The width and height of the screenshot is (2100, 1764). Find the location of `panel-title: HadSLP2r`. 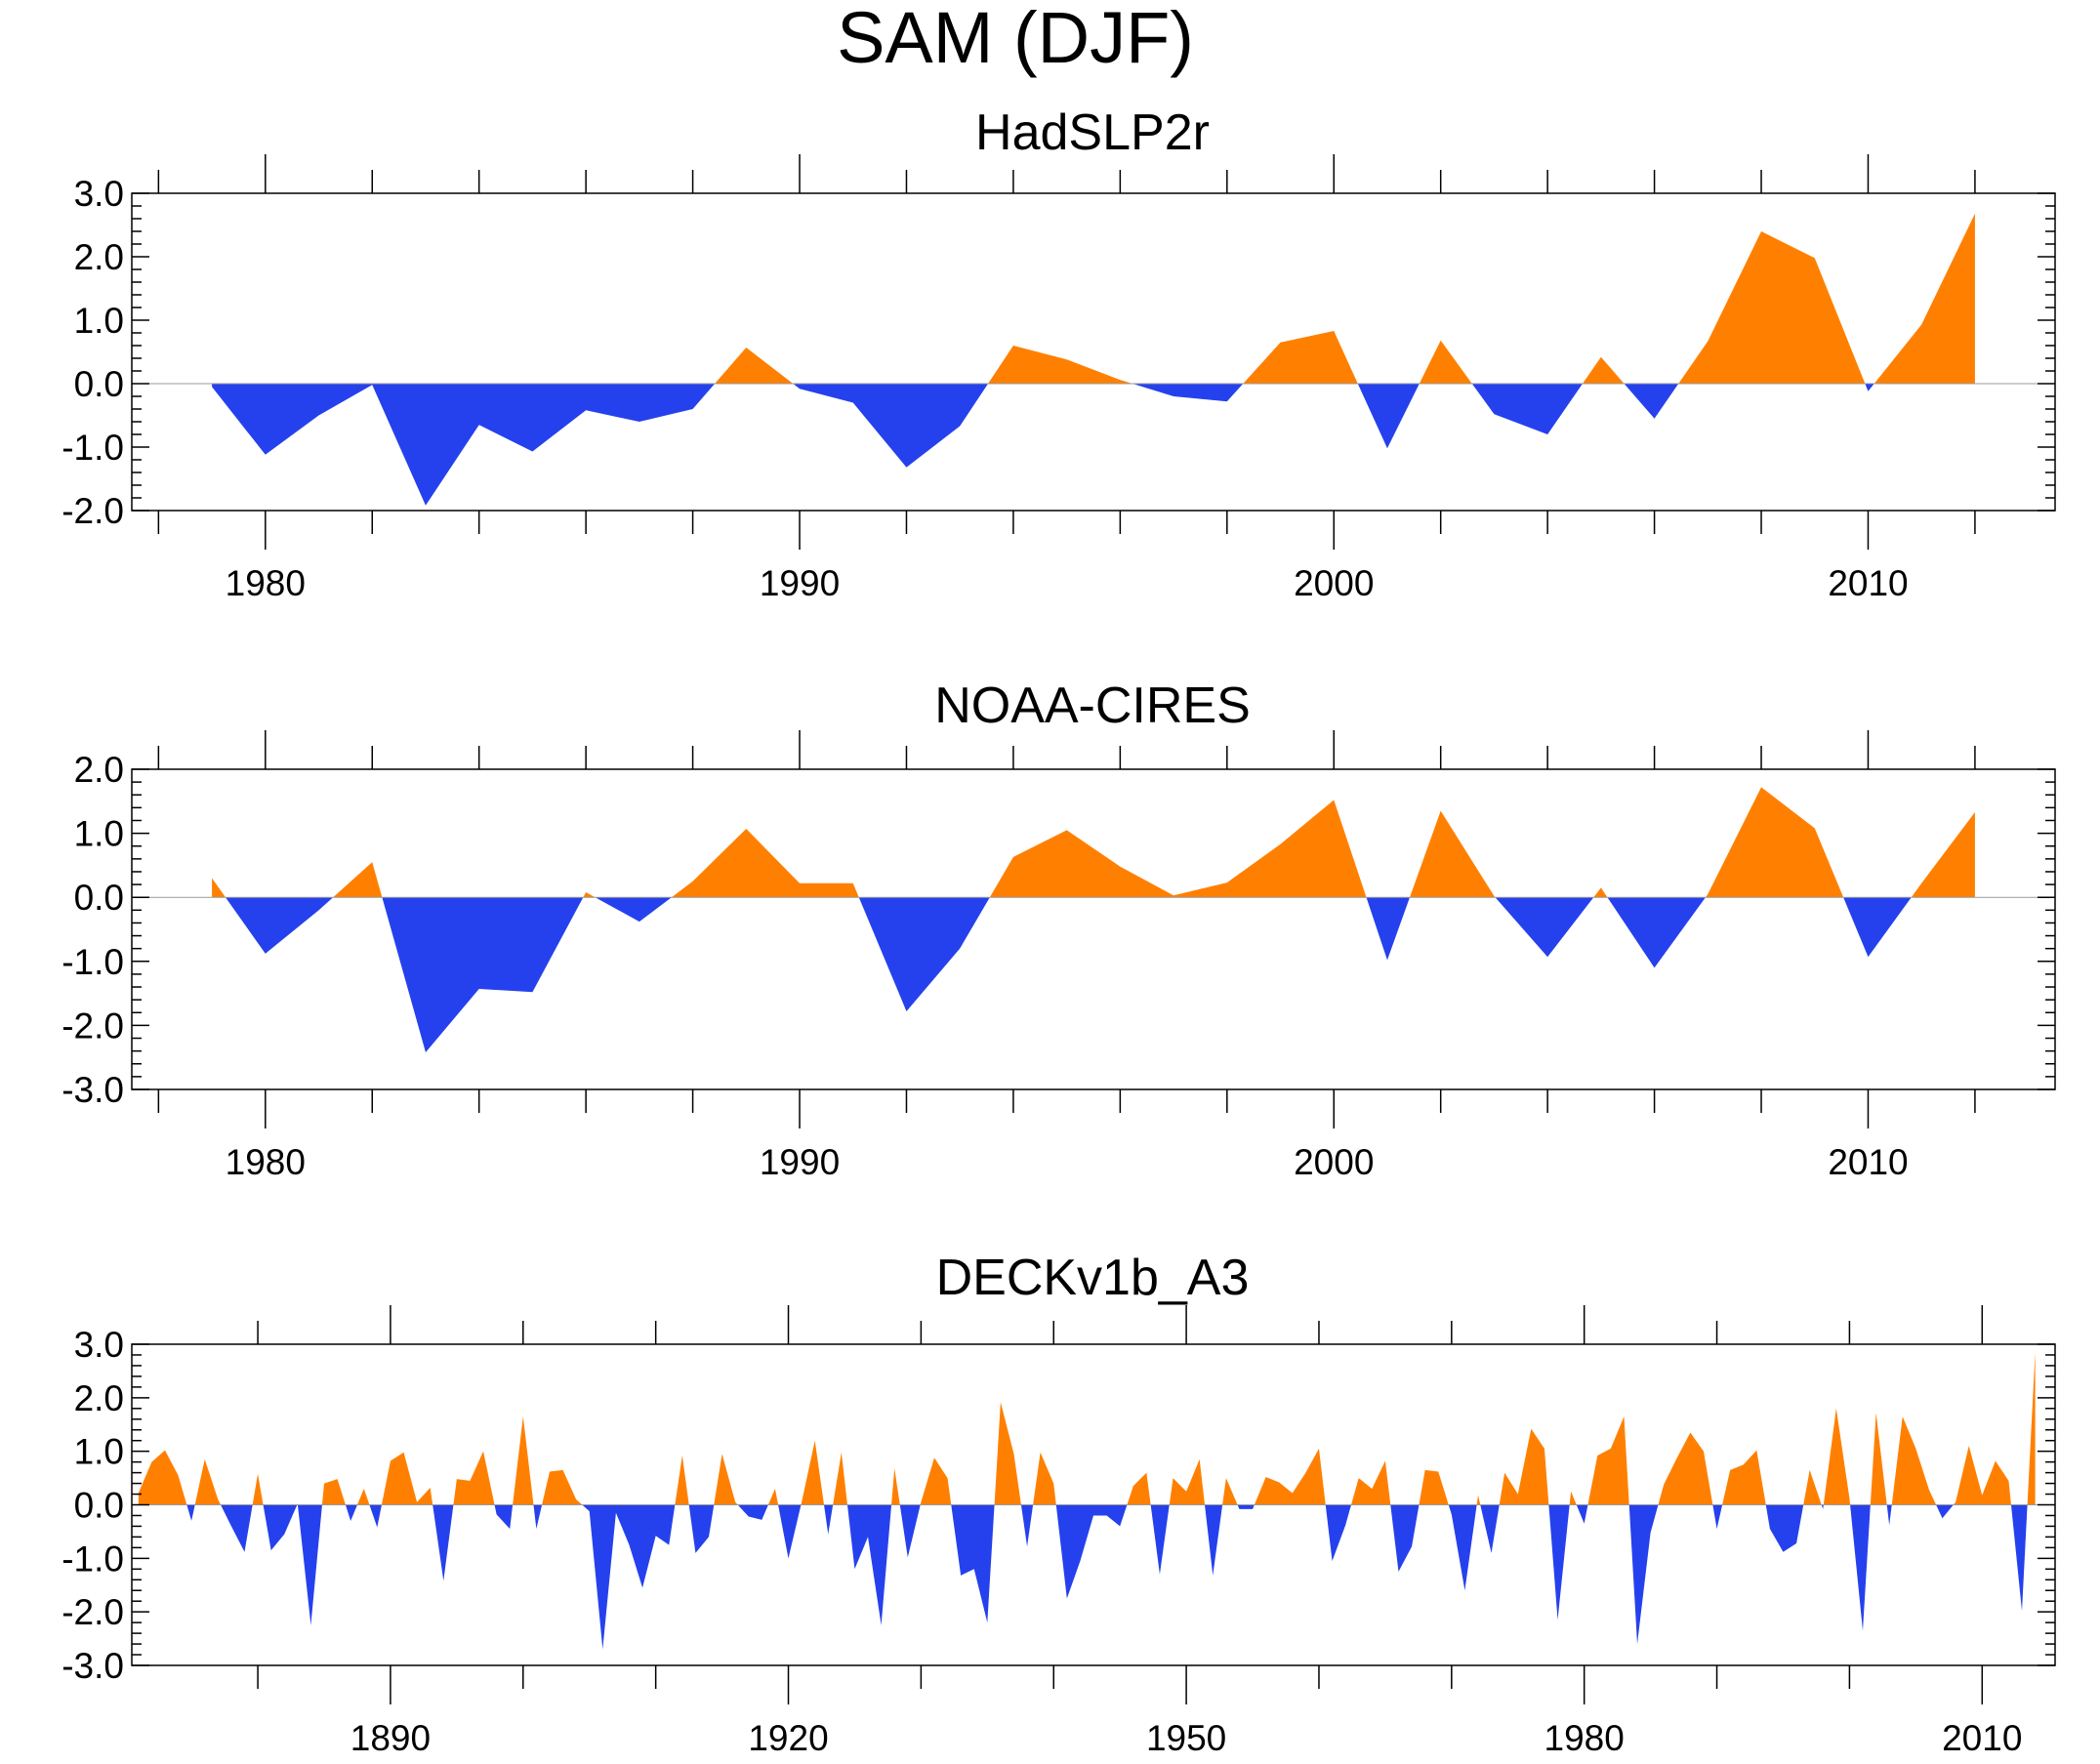

panel-title: HadSLP2r is located at coordinates (1092, 132).